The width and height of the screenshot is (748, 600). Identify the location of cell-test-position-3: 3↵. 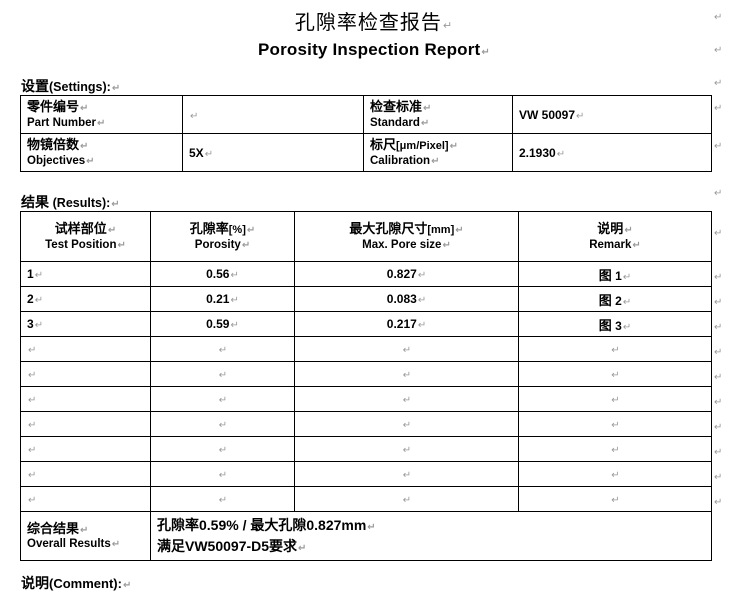
(85, 324).